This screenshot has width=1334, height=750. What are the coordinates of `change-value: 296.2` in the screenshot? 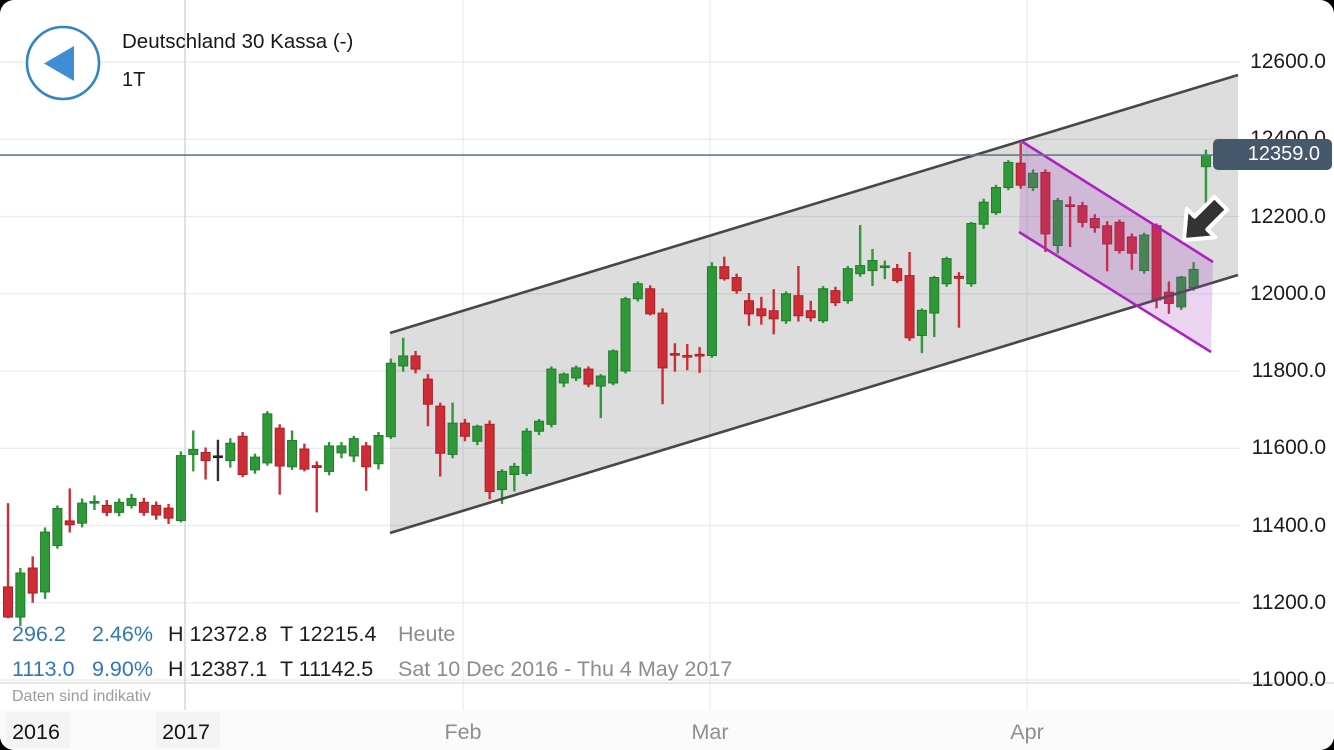 It's located at (39, 634).